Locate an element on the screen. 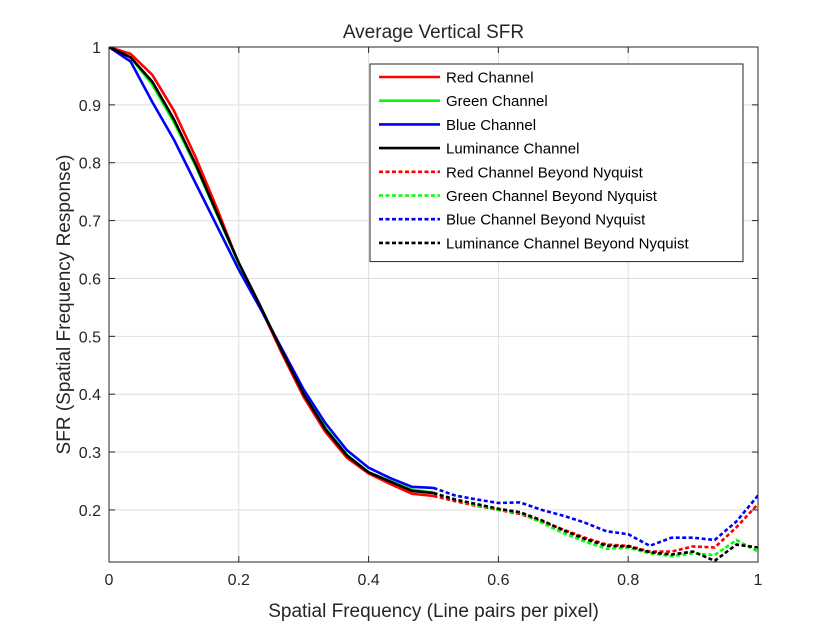 The image size is (840, 630). y-tick-label: 0.8 is located at coordinates (90, 164).